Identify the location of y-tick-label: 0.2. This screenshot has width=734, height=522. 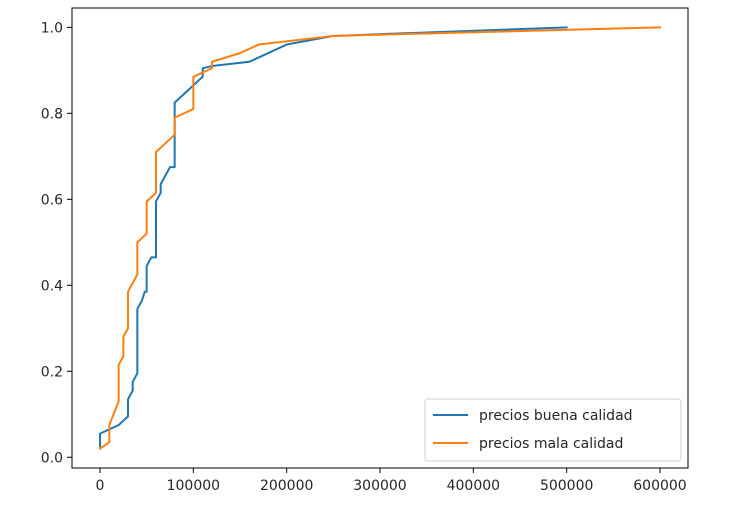
(52, 372).